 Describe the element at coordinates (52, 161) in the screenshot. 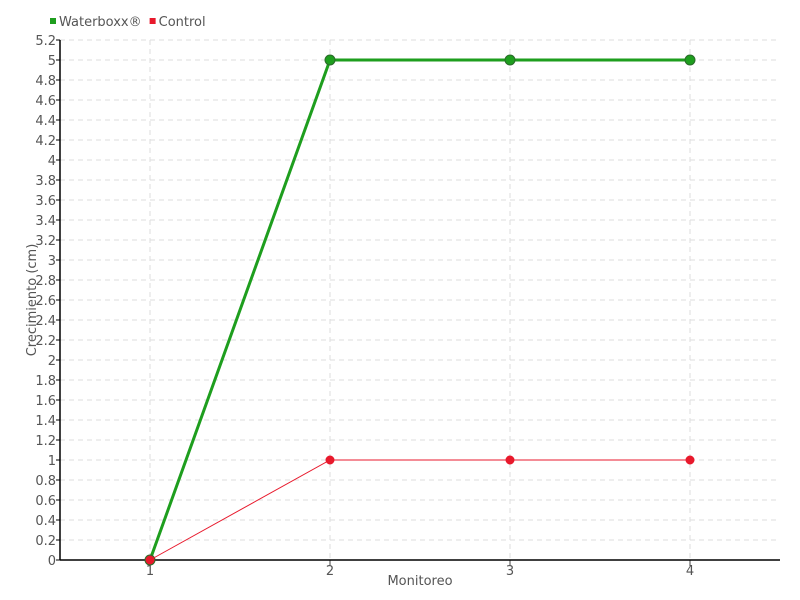

I see `y-tick-label: 4` at that location.